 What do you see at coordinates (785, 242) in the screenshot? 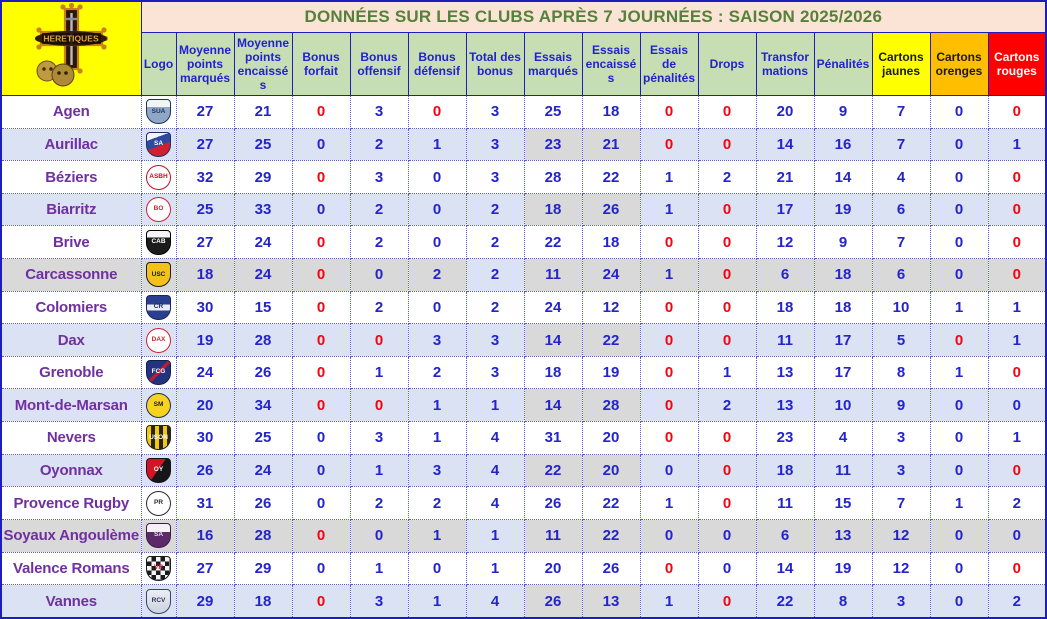
I see `stat-cell: 12` at bounding box center [785, 242].